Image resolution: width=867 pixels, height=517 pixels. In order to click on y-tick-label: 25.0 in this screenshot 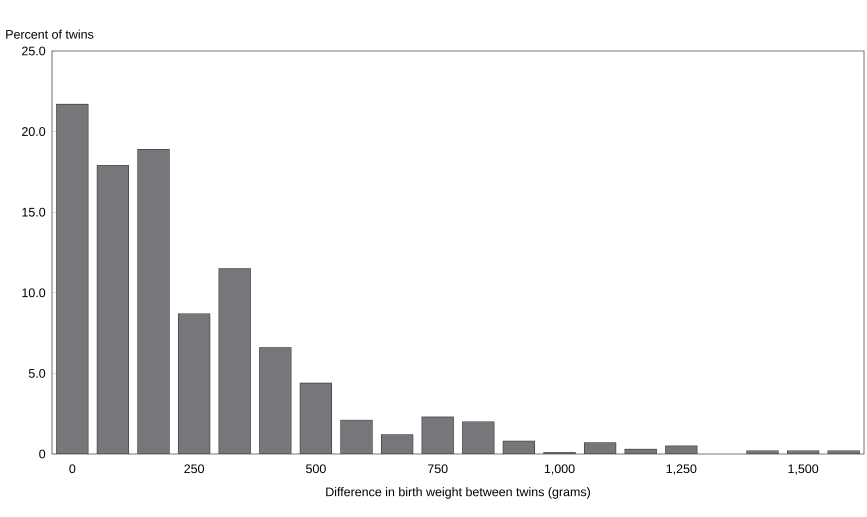, I will do `click(34, 51)`.